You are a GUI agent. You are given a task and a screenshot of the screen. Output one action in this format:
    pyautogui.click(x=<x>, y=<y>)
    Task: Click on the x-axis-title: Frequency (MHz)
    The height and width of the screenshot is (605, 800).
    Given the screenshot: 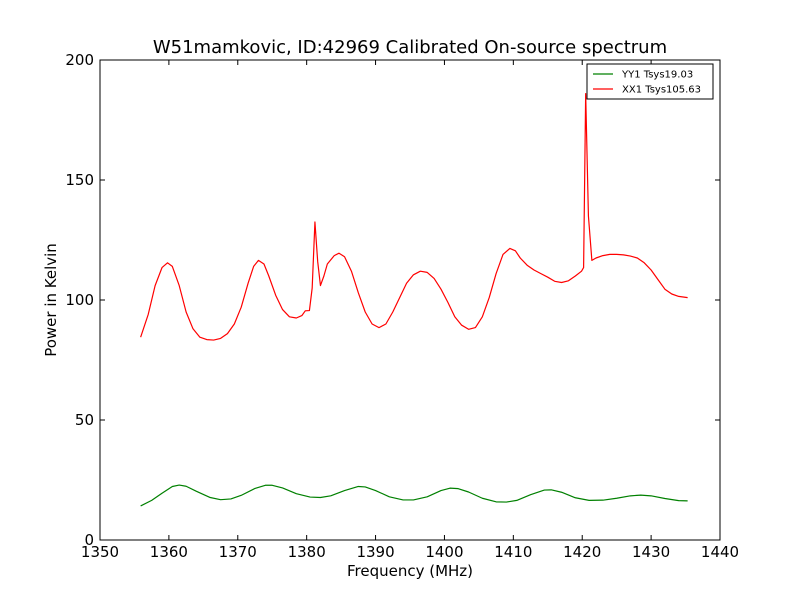 What is the action you would take?
    pyautogui.click(x=410, y=571)
    